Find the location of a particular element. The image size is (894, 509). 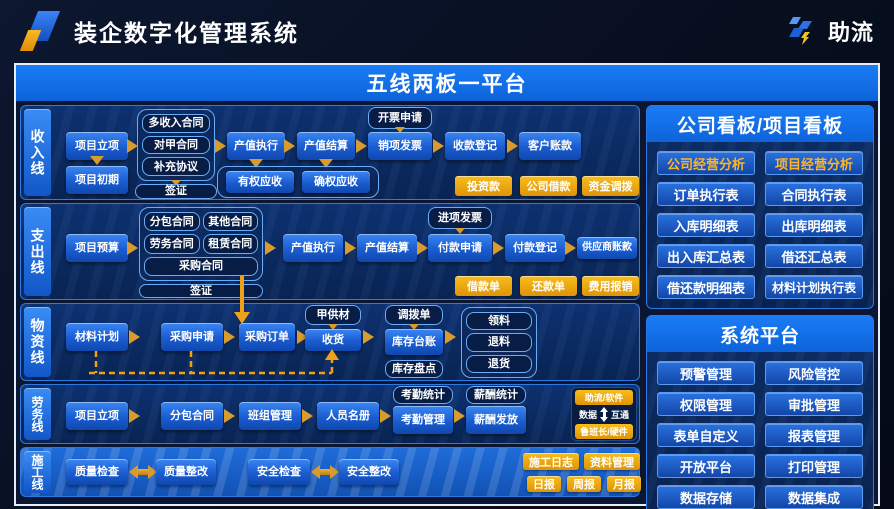

platform-warning-management: 预警管理 is located at coordinates (706, 373).